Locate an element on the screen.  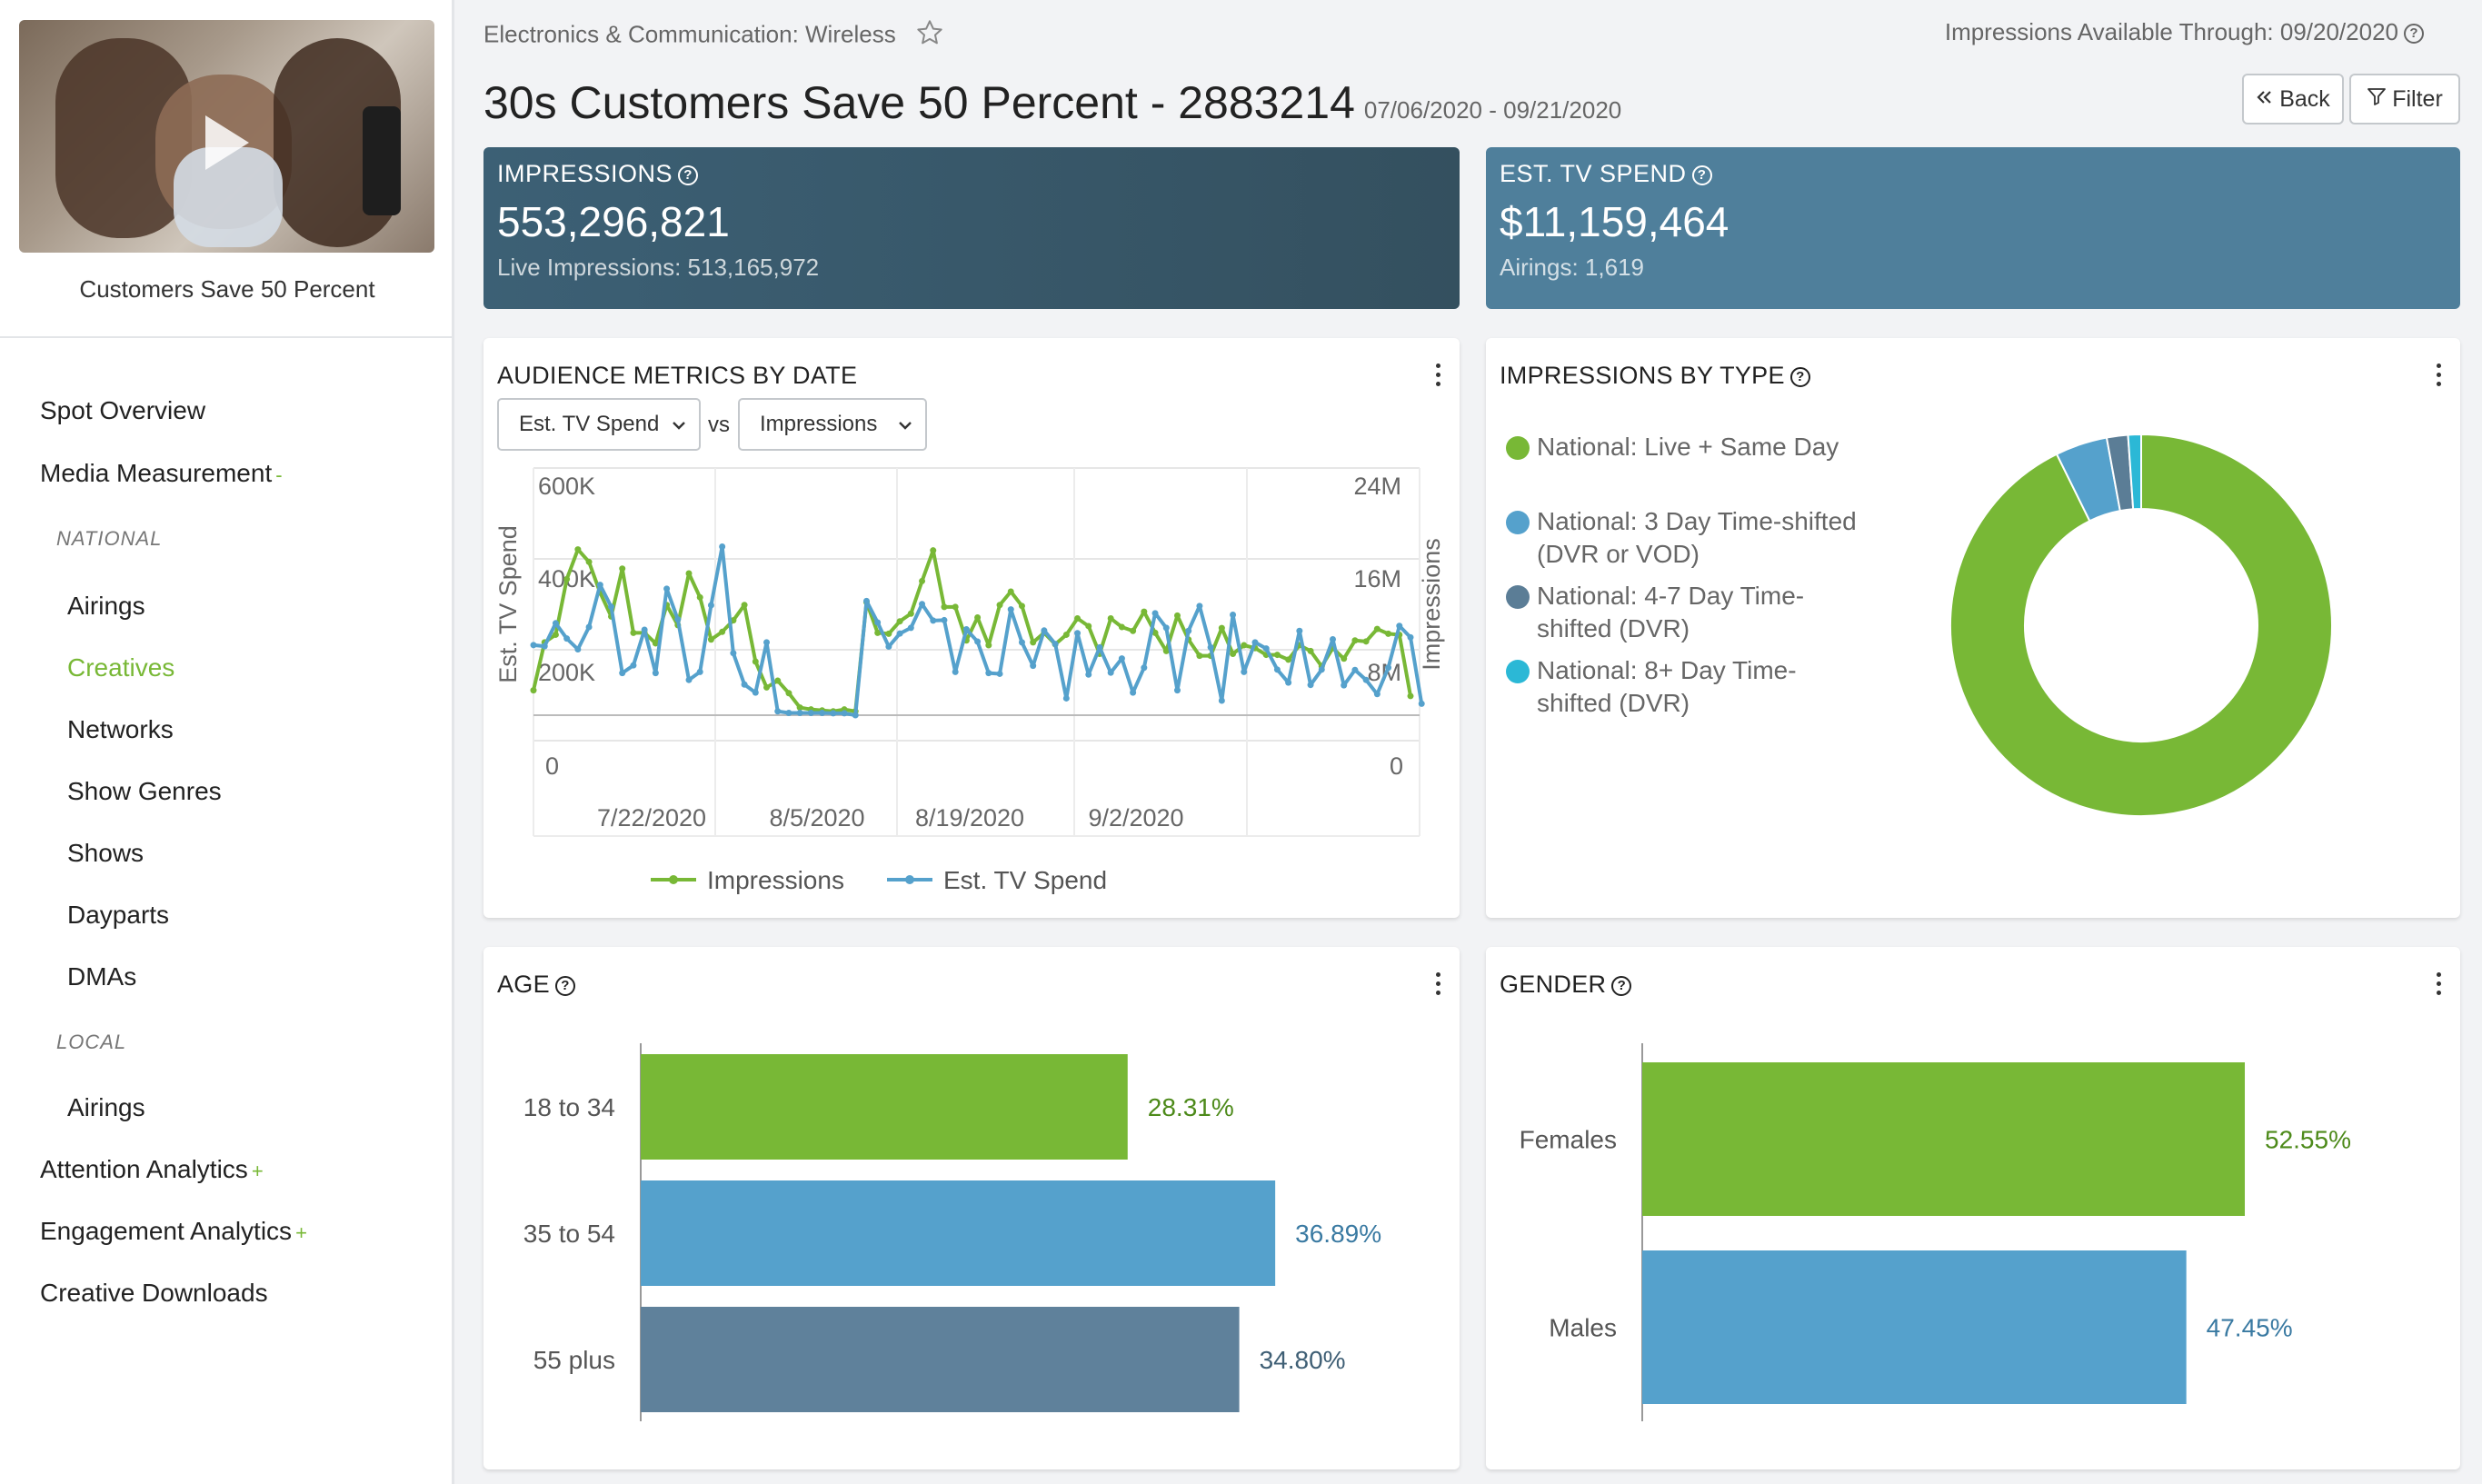
legend-item: National: 4-7 Day Time-shifted (DVR) is located at coordinates (1685, 612).